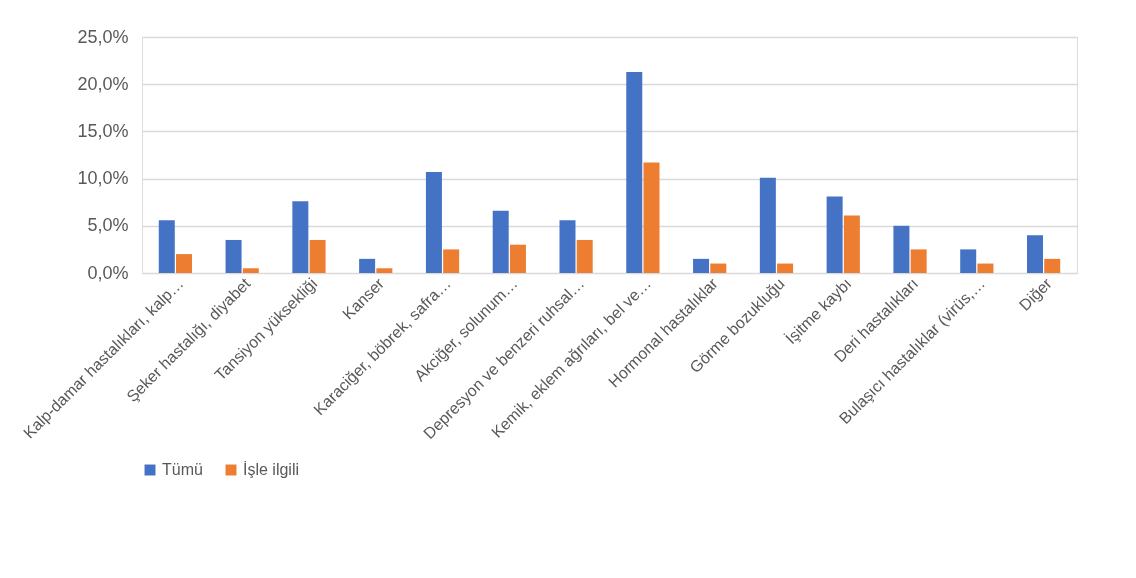 The image size is (1136, 578). Describe the element at coordinates (182, 469) in the screenshot. I see `legend-label: Tümü` at that location.